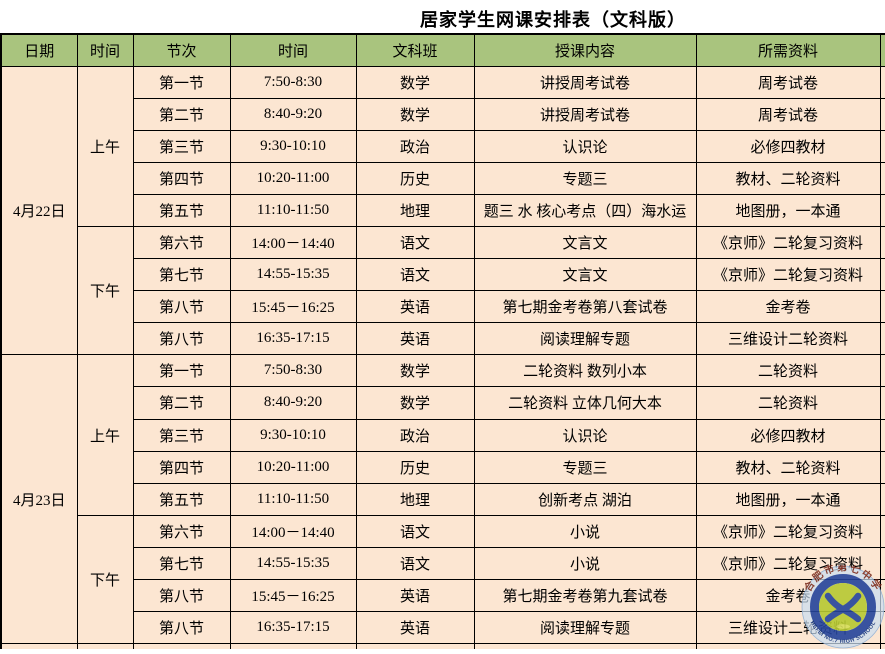 The width and height of the screenshot is (885, 654). What do you see at coordinates (181, 646) in the screenshot?
I see `period-cell` at bounding box center [181, 646].